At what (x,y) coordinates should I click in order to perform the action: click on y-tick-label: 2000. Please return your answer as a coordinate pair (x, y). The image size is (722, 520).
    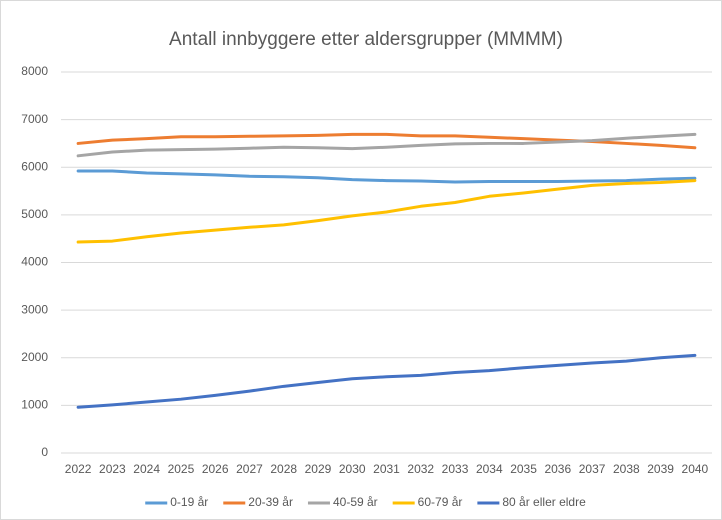
    Looking at the image, I should click on (34, 357).